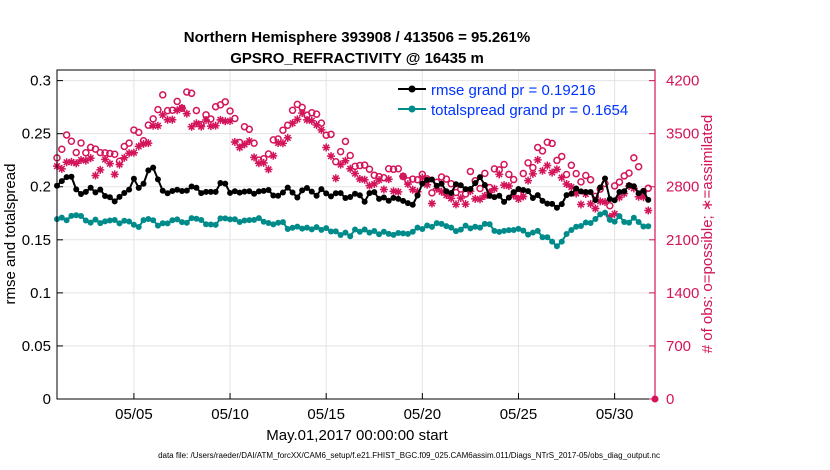  What do you see at coordinates (682, 187) in the screenshot?
I see `y-tick-label-right: 2800` at bounding box center [682, 187].